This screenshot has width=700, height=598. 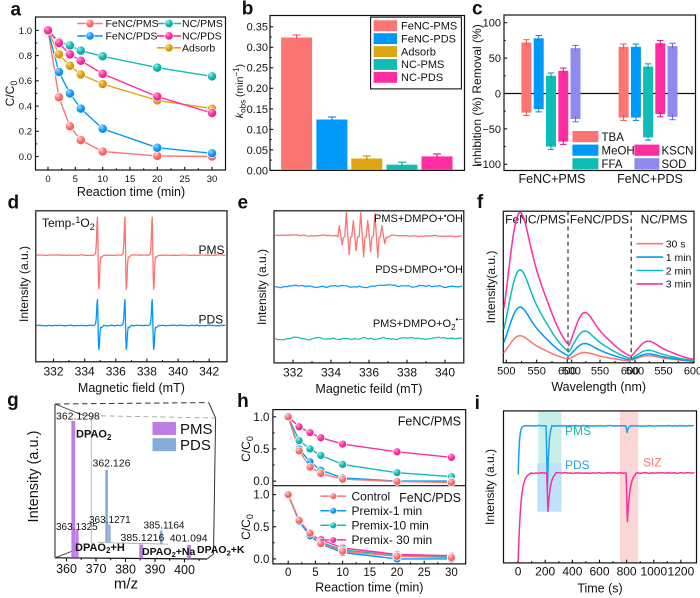 What do you see at coordinates (477, 403) in the screenshot?
I see `svg-text: i` at bounding box center [477, 403].